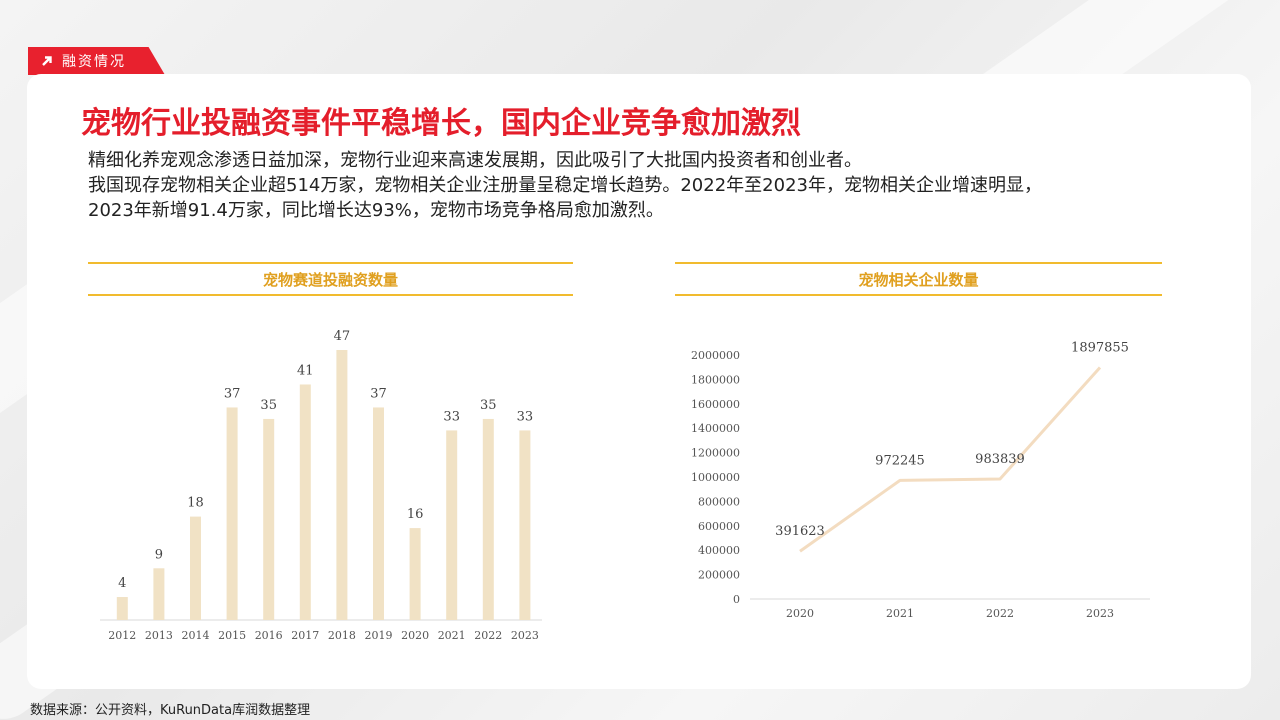 This screenshot has width=1280, height=720. I want to click on data-label: 983839, so click(1000, 459).